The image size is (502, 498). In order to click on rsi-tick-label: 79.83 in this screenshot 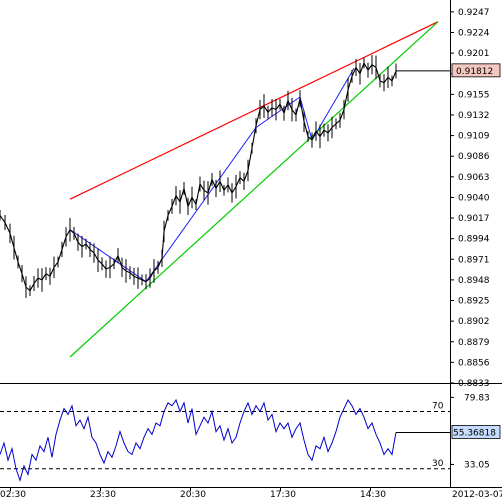, I will do `click(477, 398)`.